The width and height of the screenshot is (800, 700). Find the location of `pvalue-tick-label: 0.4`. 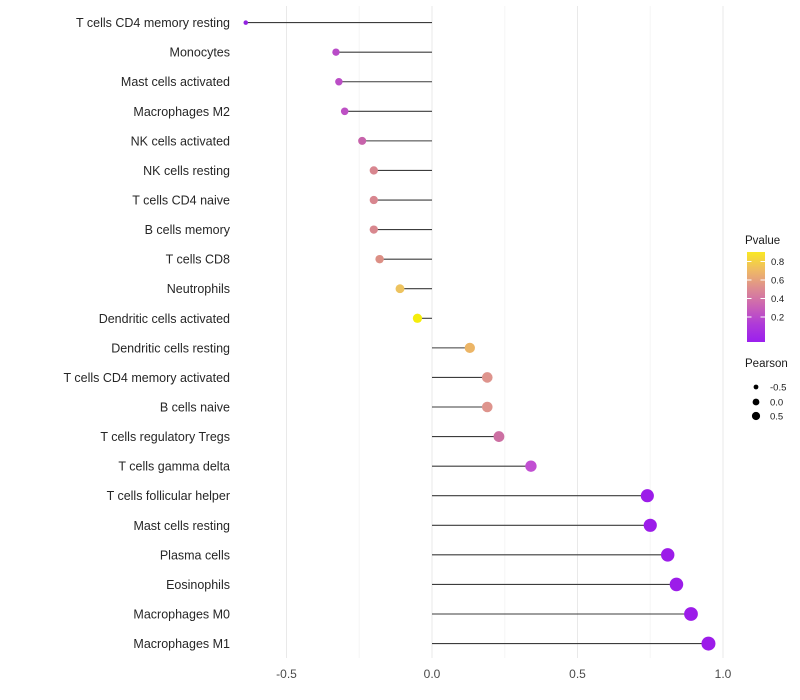

pvalue-tick-label: 0.4 is located at coordinates (777, 299).